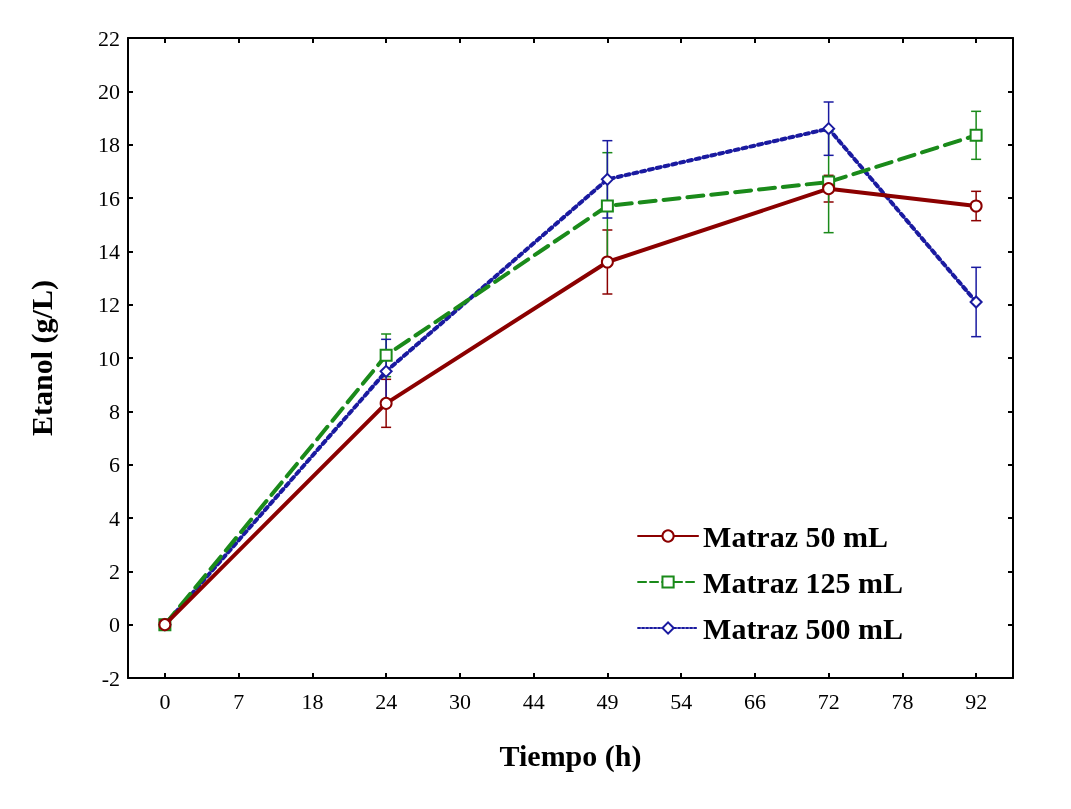 This screenshot has width=1071, height=809. What do you see at coordinates (803, 628) in the screenshot?
I see `legend-label: Matraz 500 mL` at bounding box center [803, 628].